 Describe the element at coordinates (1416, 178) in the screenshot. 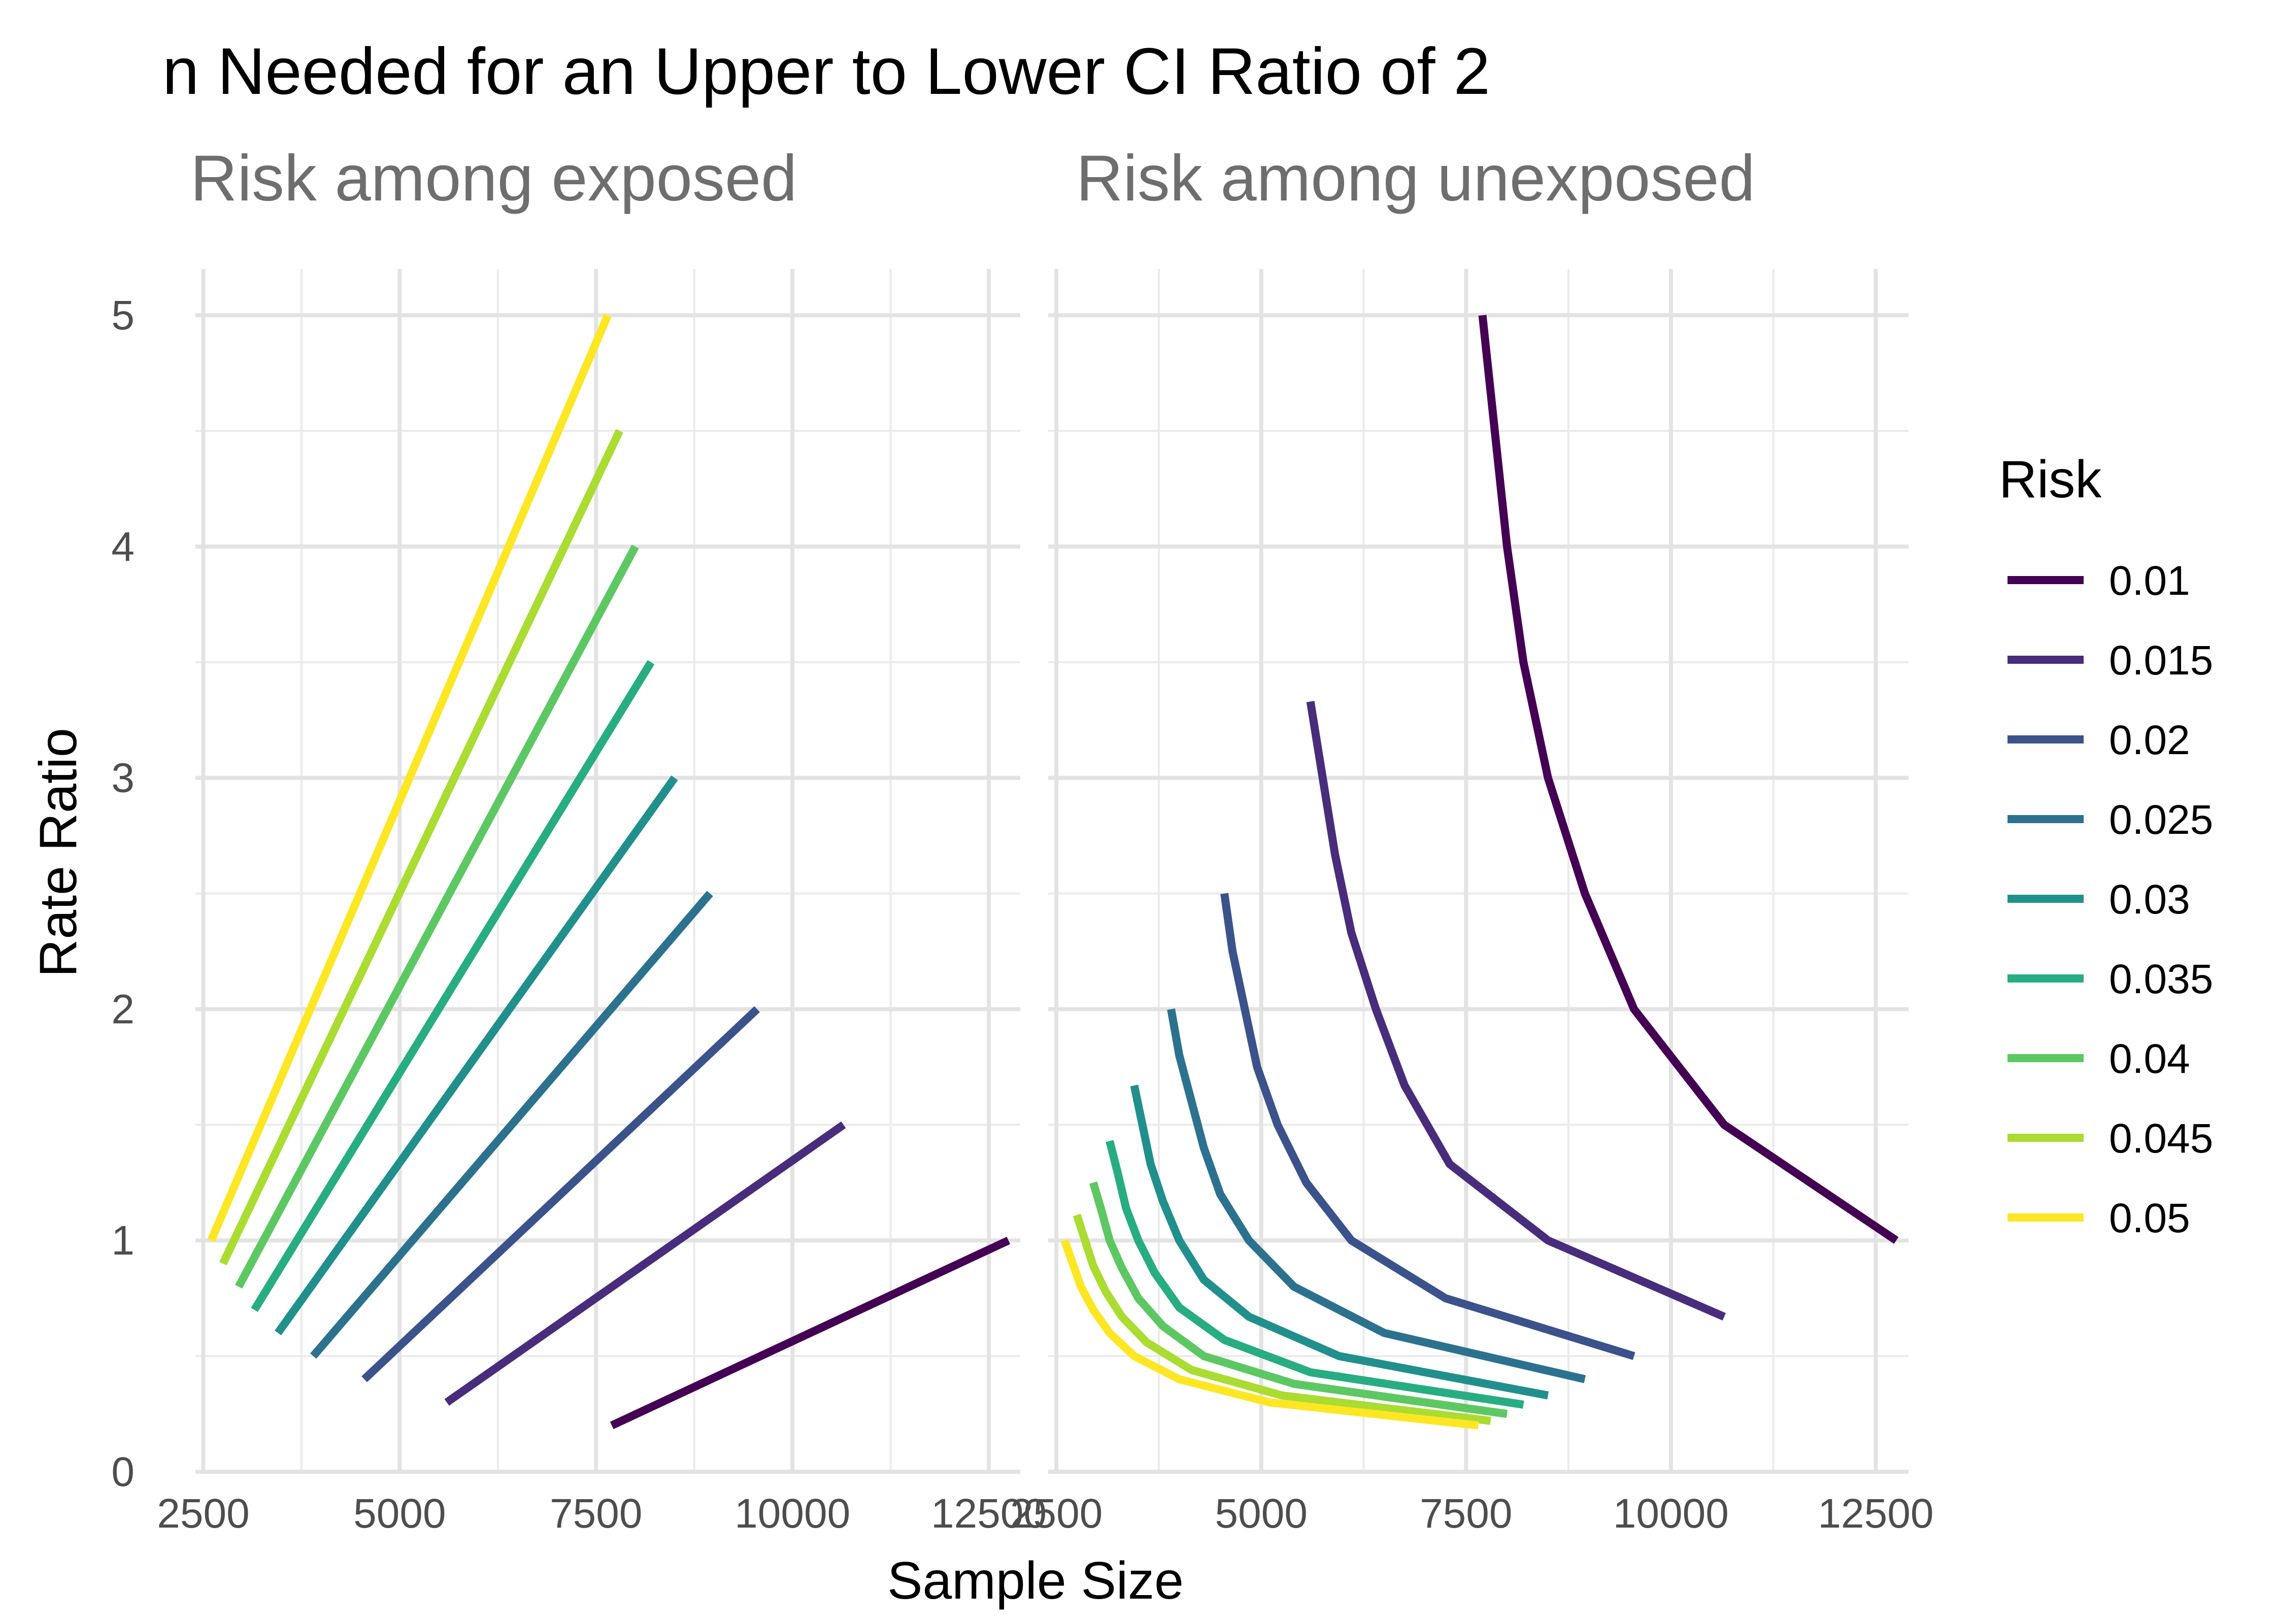

I see `panel-strip-label: Risk among unexposed` at that location.